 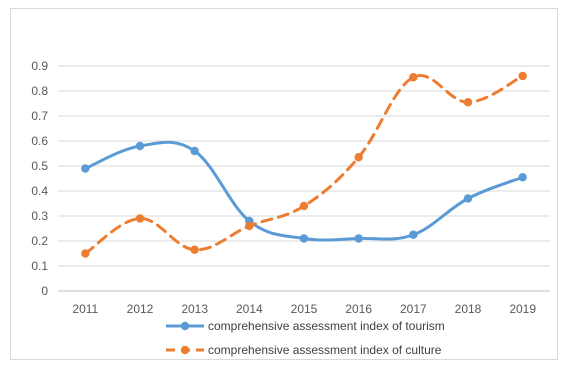 I want to click on y-tick-label: 0, so click(x=44, y=291).